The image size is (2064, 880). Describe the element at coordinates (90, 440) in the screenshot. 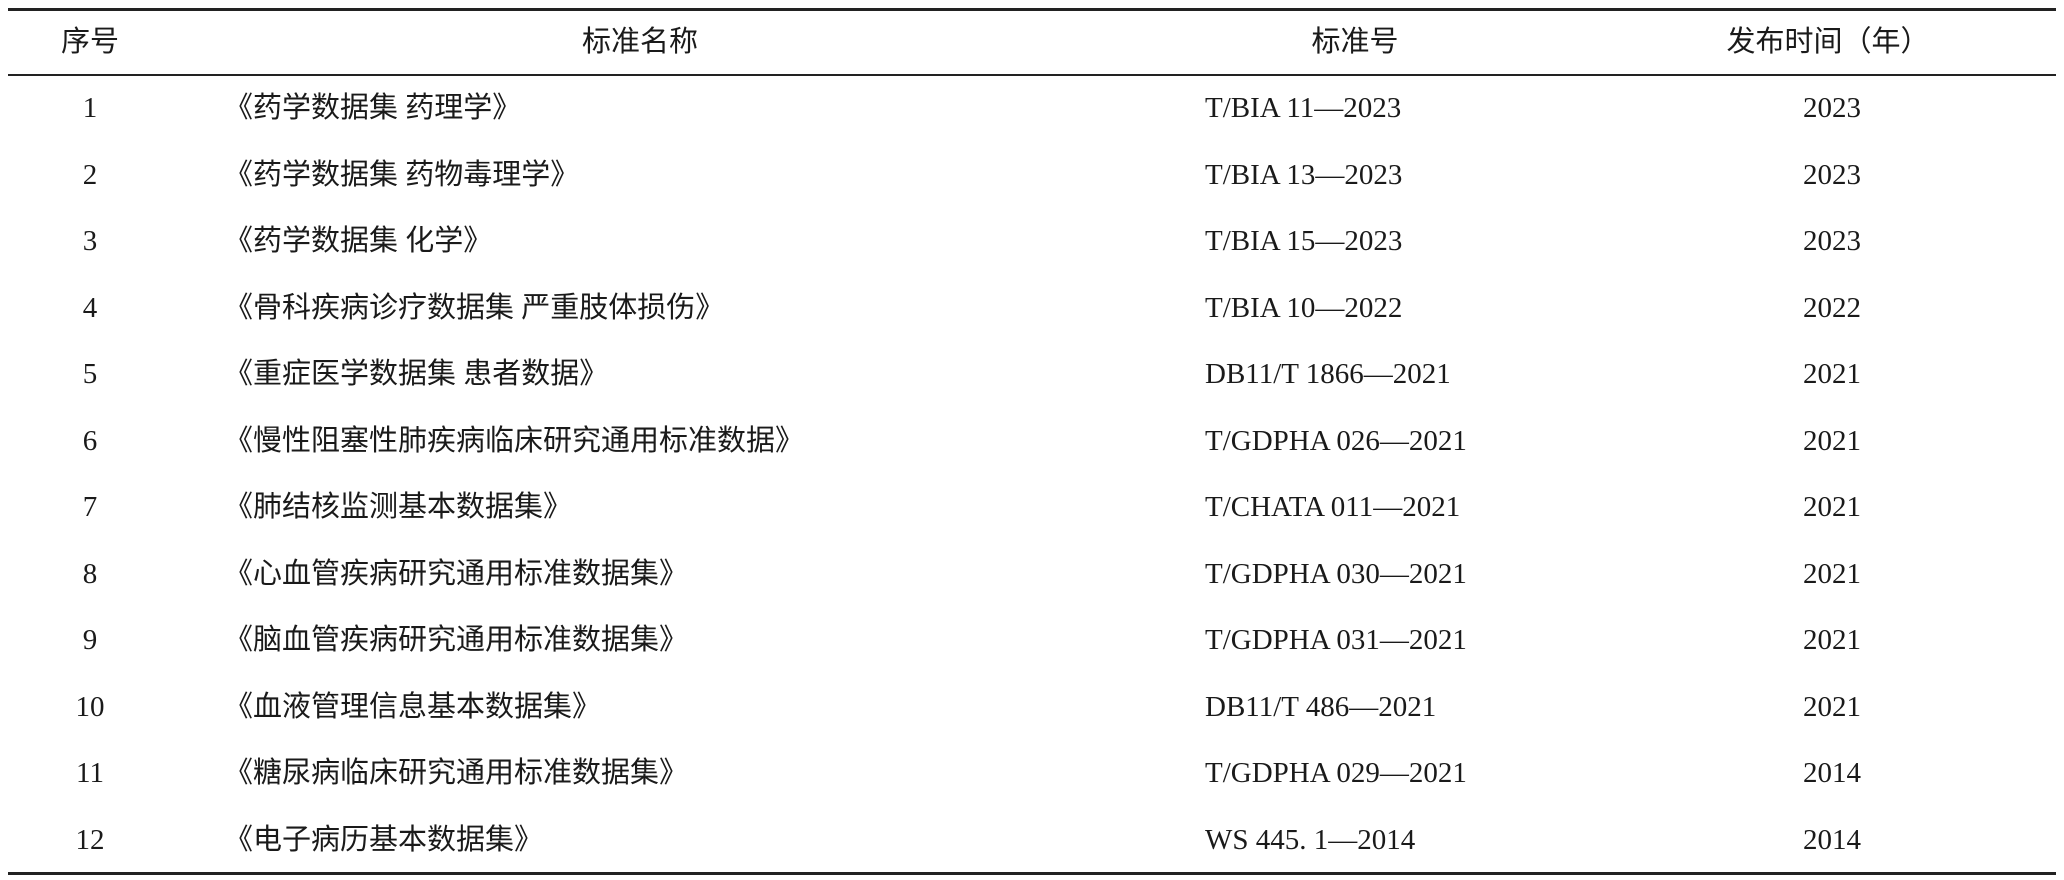

I see `table-cell: 6` at that location.